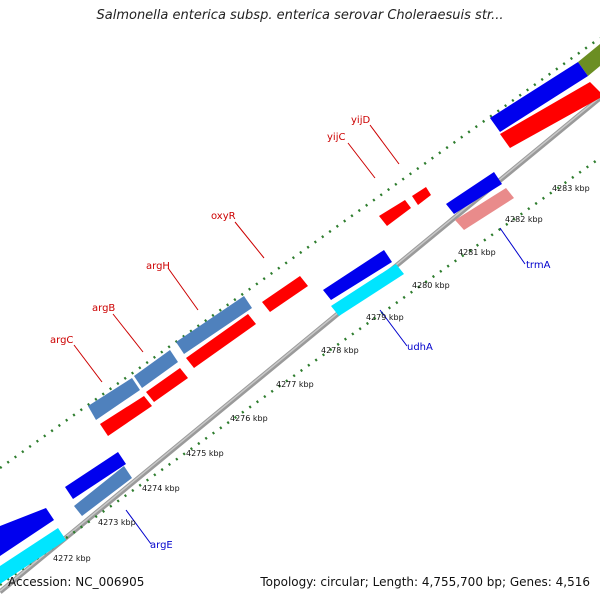 Image resolution: width=600 pixels, height=600 pixels. I want to click on feature-argE-blue, so click(95, 475).